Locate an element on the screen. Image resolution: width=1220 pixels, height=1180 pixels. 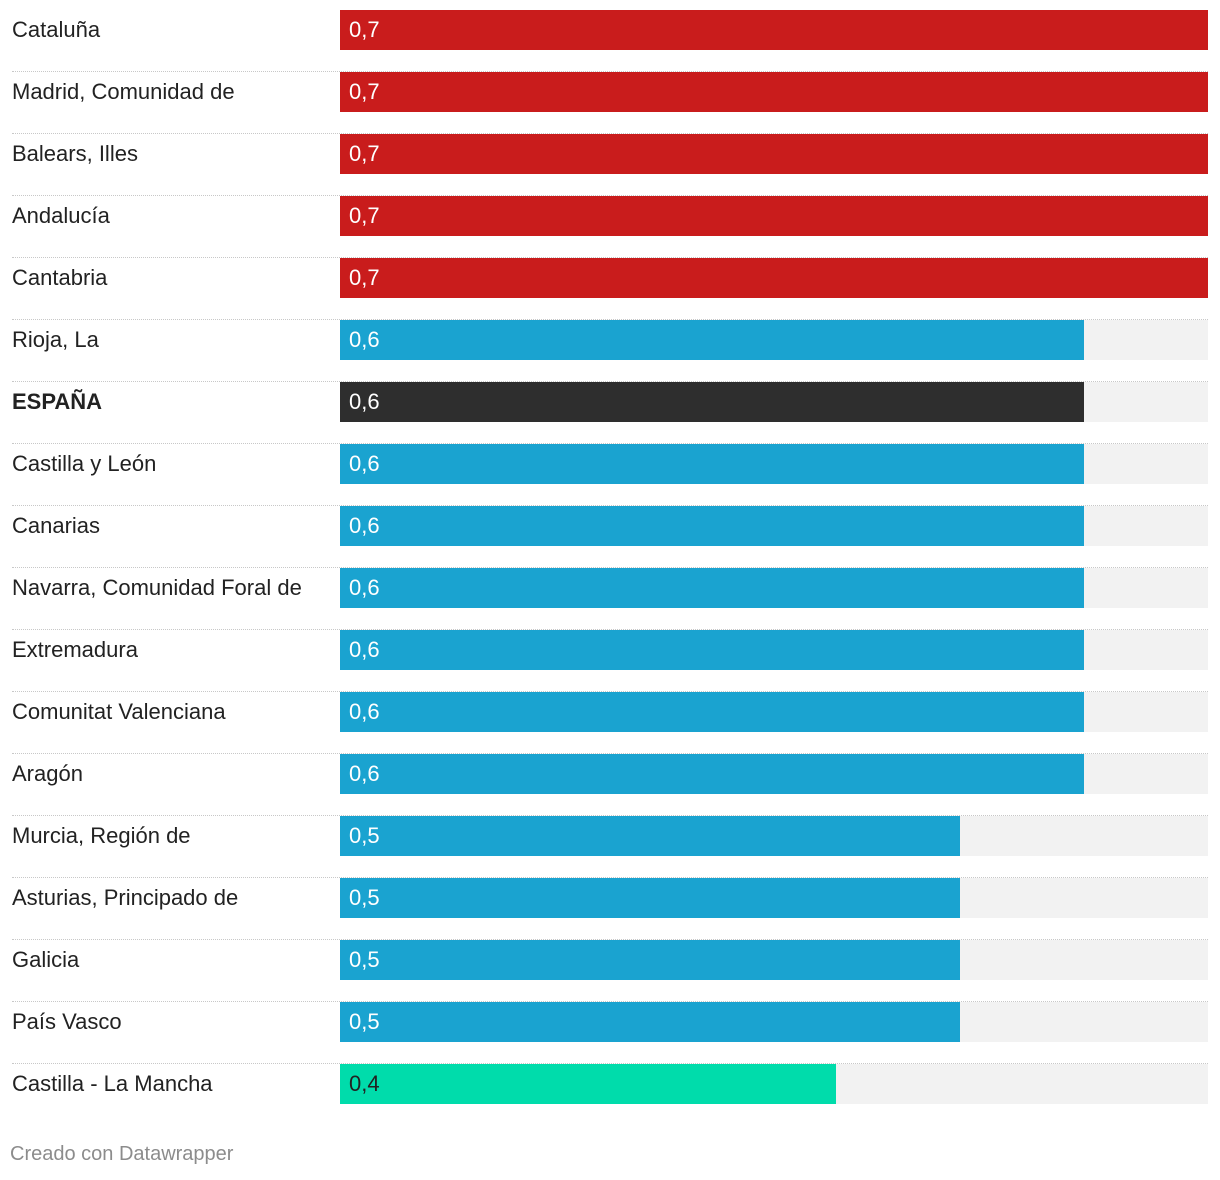
category-label: Castilla - La Mancha is located at coordinates (112, 1083).